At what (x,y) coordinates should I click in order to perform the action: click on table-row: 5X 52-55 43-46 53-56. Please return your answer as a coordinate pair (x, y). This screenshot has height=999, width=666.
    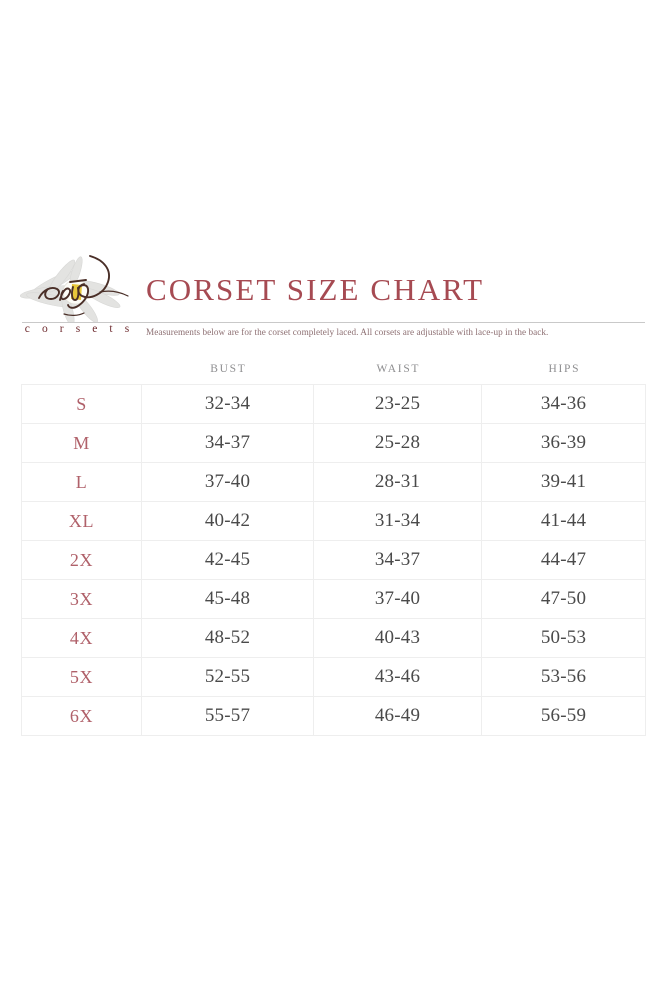
    Looking at the image, I should click on (333, 677).